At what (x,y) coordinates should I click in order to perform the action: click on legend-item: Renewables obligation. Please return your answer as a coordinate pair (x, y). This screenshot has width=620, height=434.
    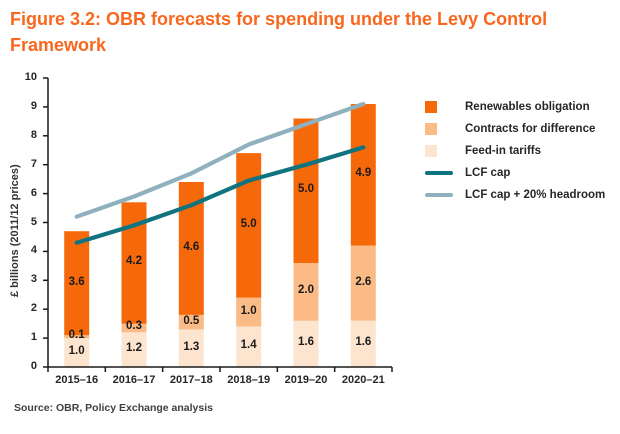
    Looking at the image, I should click on (515, 107).